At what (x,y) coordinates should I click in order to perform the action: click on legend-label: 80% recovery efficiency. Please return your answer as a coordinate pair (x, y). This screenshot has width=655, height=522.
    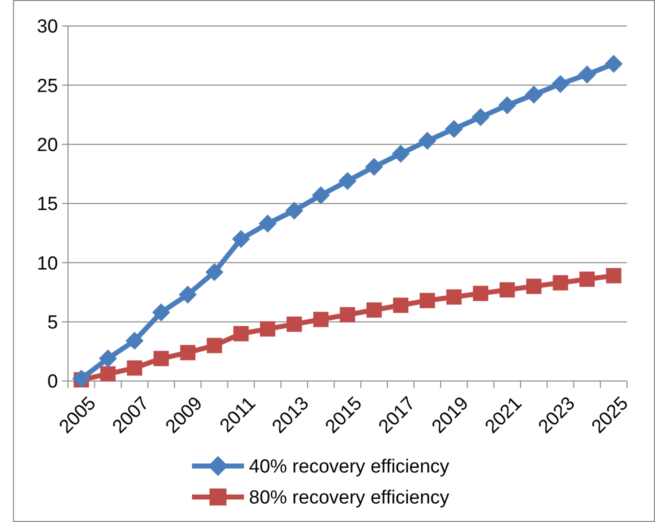
    Looking at the image, I should click on (349, 498).